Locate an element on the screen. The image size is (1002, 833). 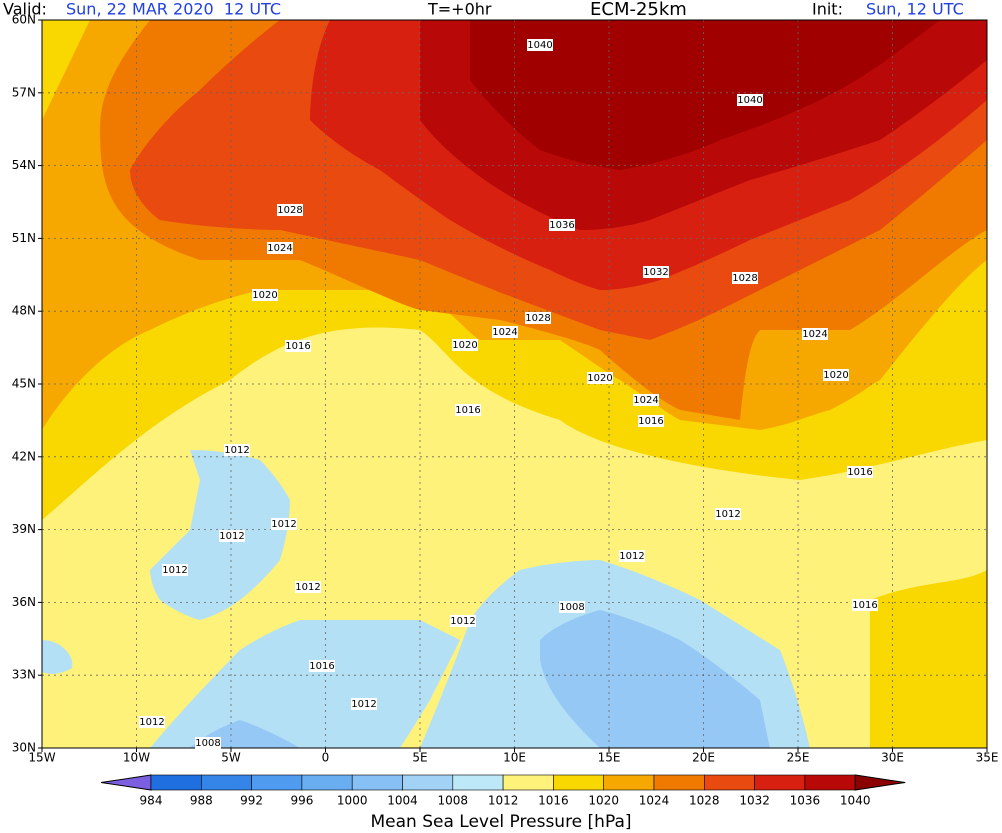
lat-label: 39N is located at coordinates (24, 529).